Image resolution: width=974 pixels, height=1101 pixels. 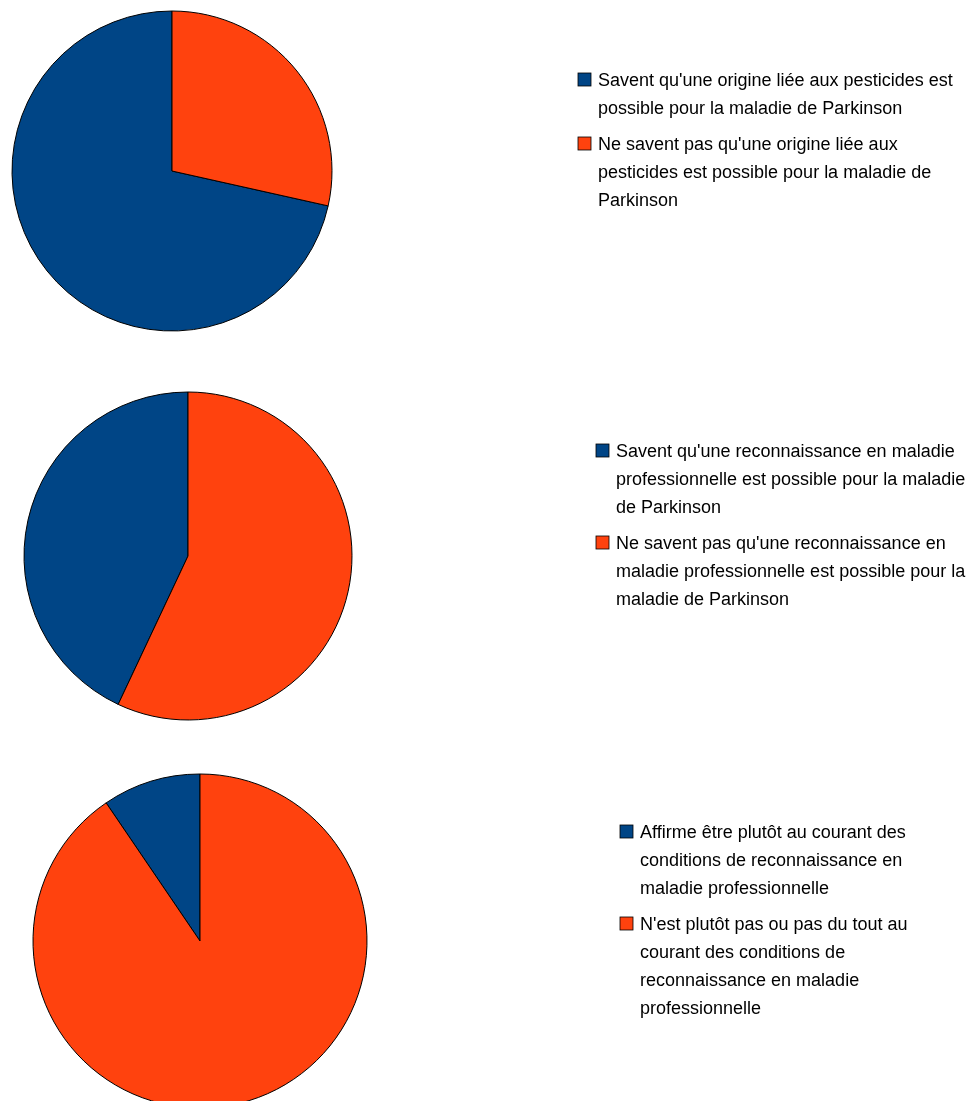 What do you see at coordinates (765, 172) in the screenshot?
I see `legend-label: Ne savent pas qu'une origine liée aux pesticides est possible pour la maladie de Parkinson` at bounding box center [765, 172].